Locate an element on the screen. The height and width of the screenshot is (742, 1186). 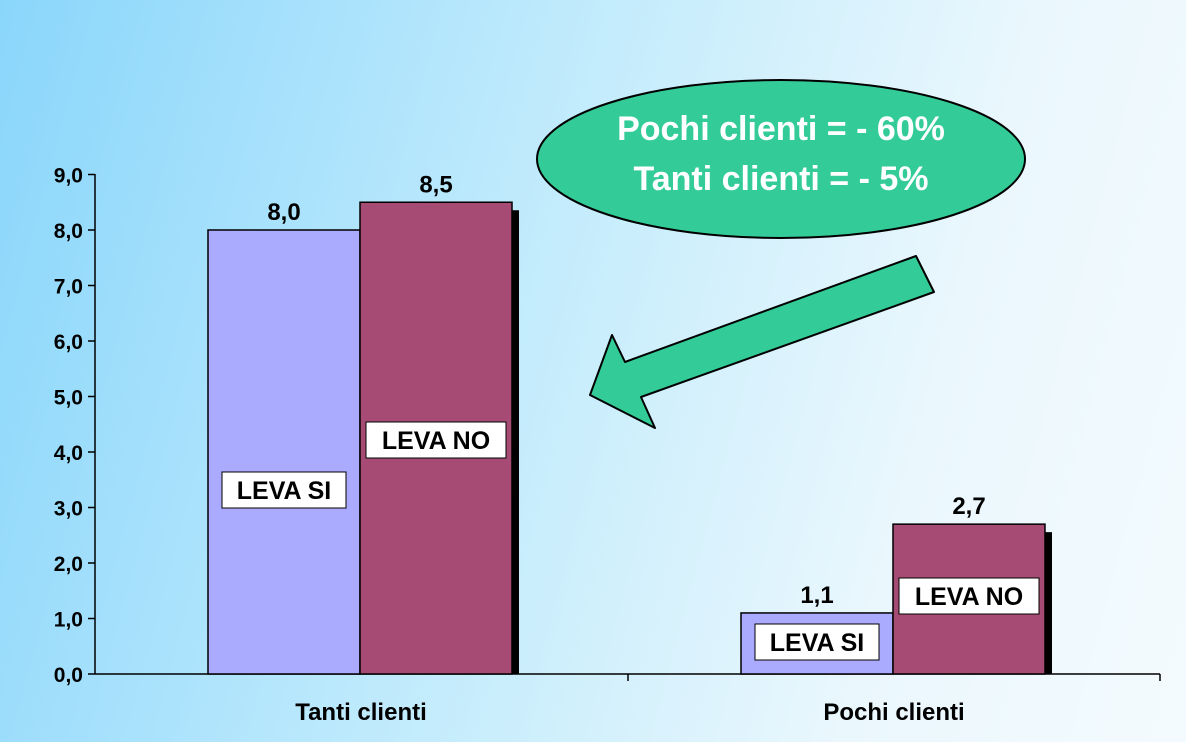
y-tick-label: 7,0 is located at coordinates (68, 287).